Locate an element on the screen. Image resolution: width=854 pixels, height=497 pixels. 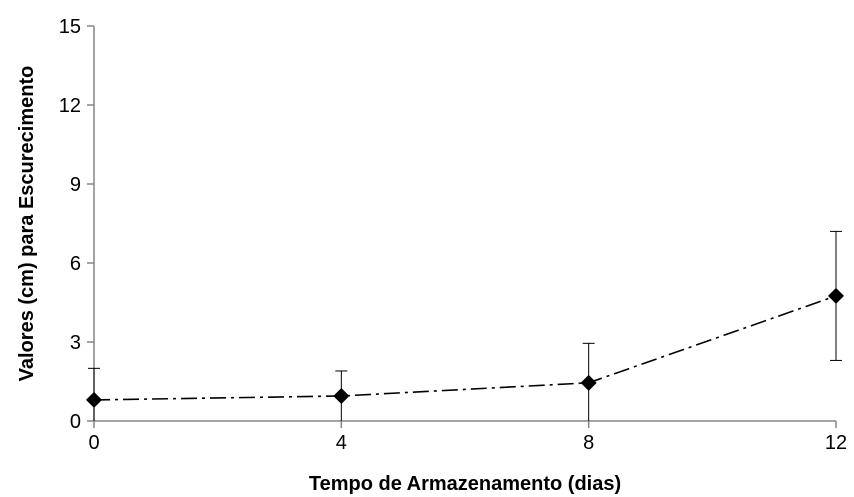
x-axis-title: Tempo de Armazenamento (dias) is located at coordinates (465, 484).